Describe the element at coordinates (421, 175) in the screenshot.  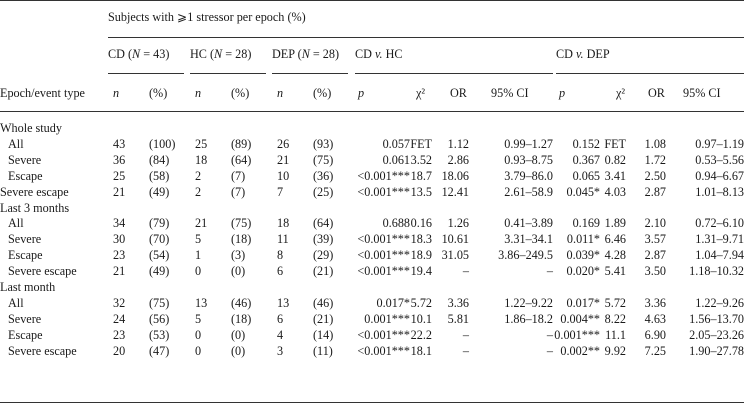
I see `table-cell: 18.7` at that location.